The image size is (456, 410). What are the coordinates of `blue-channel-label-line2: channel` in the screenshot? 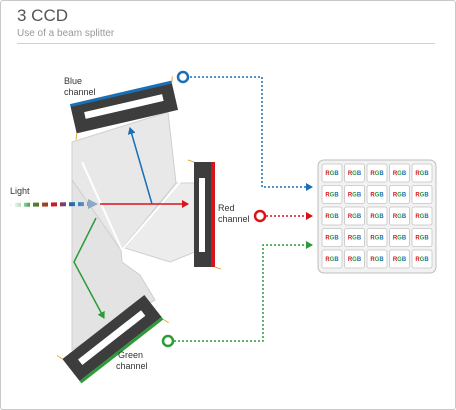 It's located at (80, 92).